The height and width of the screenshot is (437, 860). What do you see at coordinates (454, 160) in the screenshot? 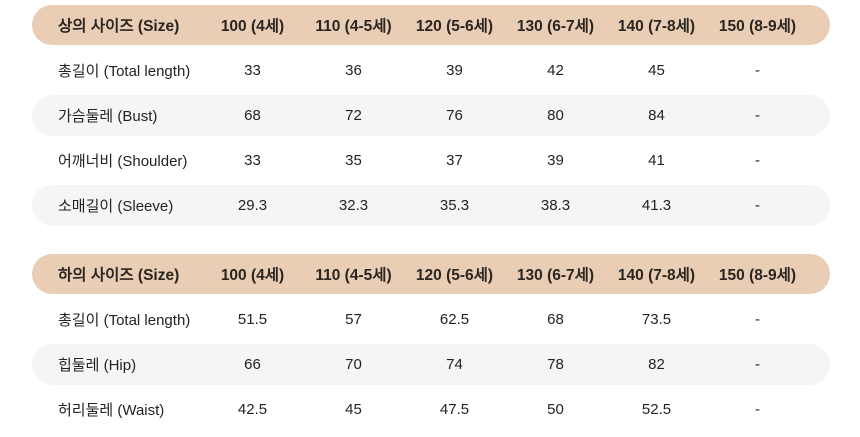
I see `cell-value: 37` at bounding box center [454, 160].